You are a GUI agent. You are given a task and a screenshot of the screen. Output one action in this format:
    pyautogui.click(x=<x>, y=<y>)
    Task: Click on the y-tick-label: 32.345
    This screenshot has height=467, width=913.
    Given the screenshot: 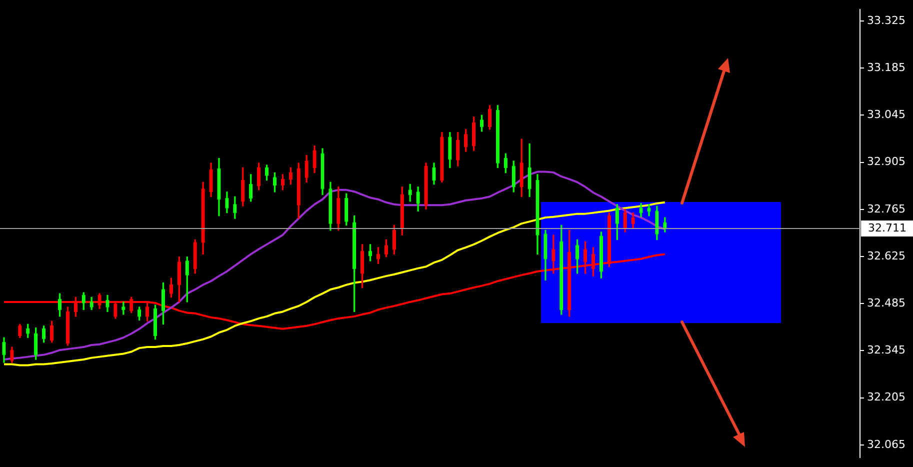 What is the action you would take?
    pyautogui.click(x=886, y=350)
    